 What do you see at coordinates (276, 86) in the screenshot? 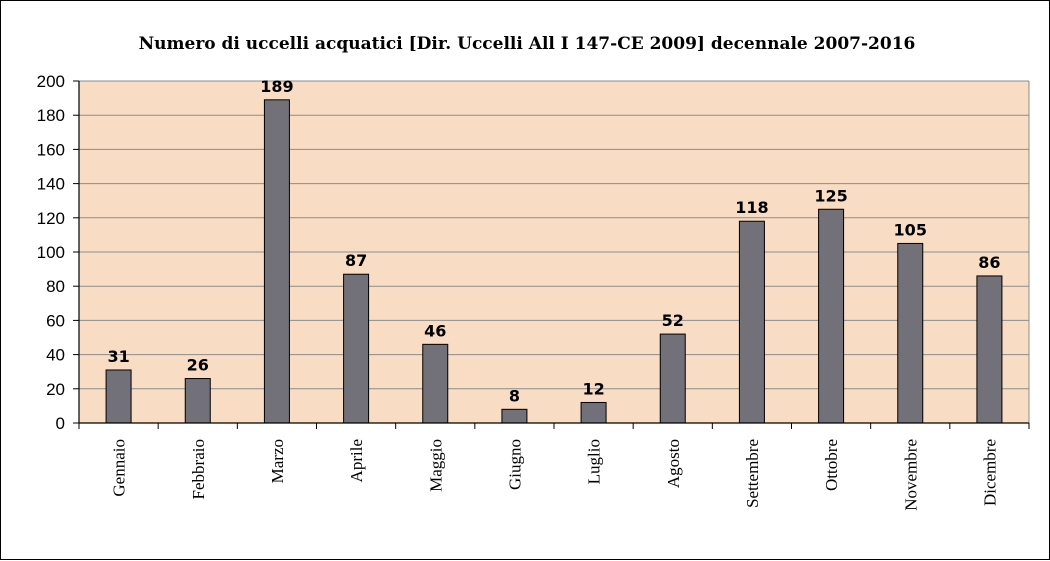
I see `data-label: 189` at bounding box center [276, 86].